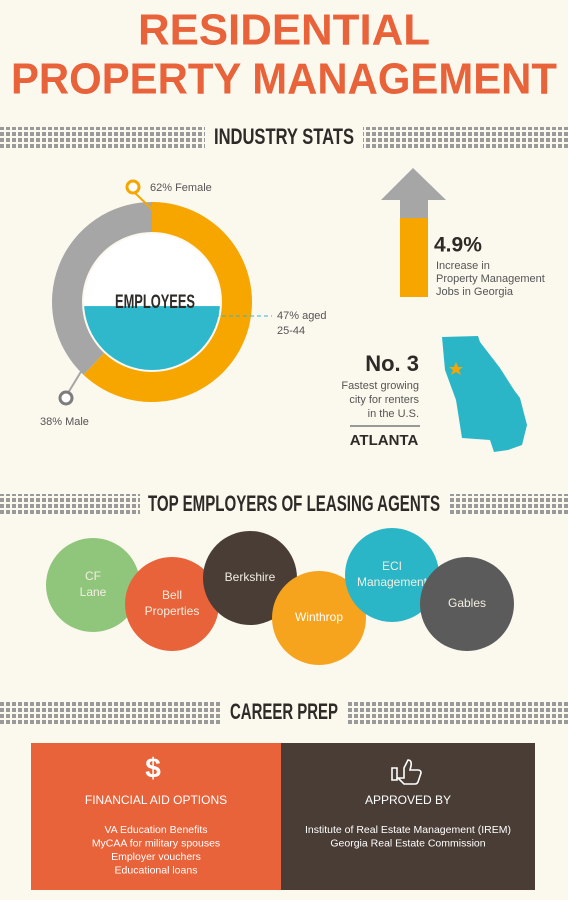 This screenshot has height=900, width=568. What do you see at coordinates (302, 316) in the screenshot?
I see `age-label: 47% aged` at bounding box center [302, 316].